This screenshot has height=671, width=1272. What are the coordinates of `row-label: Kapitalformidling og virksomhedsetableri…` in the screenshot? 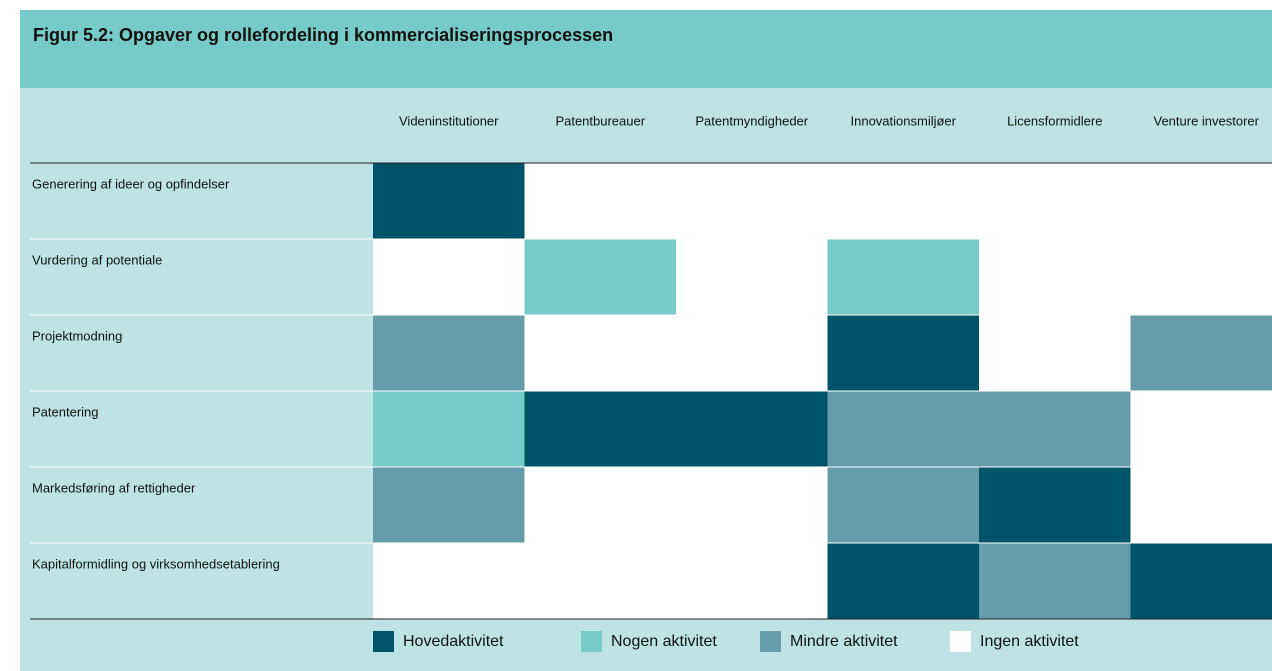 It's located at (156, 563).